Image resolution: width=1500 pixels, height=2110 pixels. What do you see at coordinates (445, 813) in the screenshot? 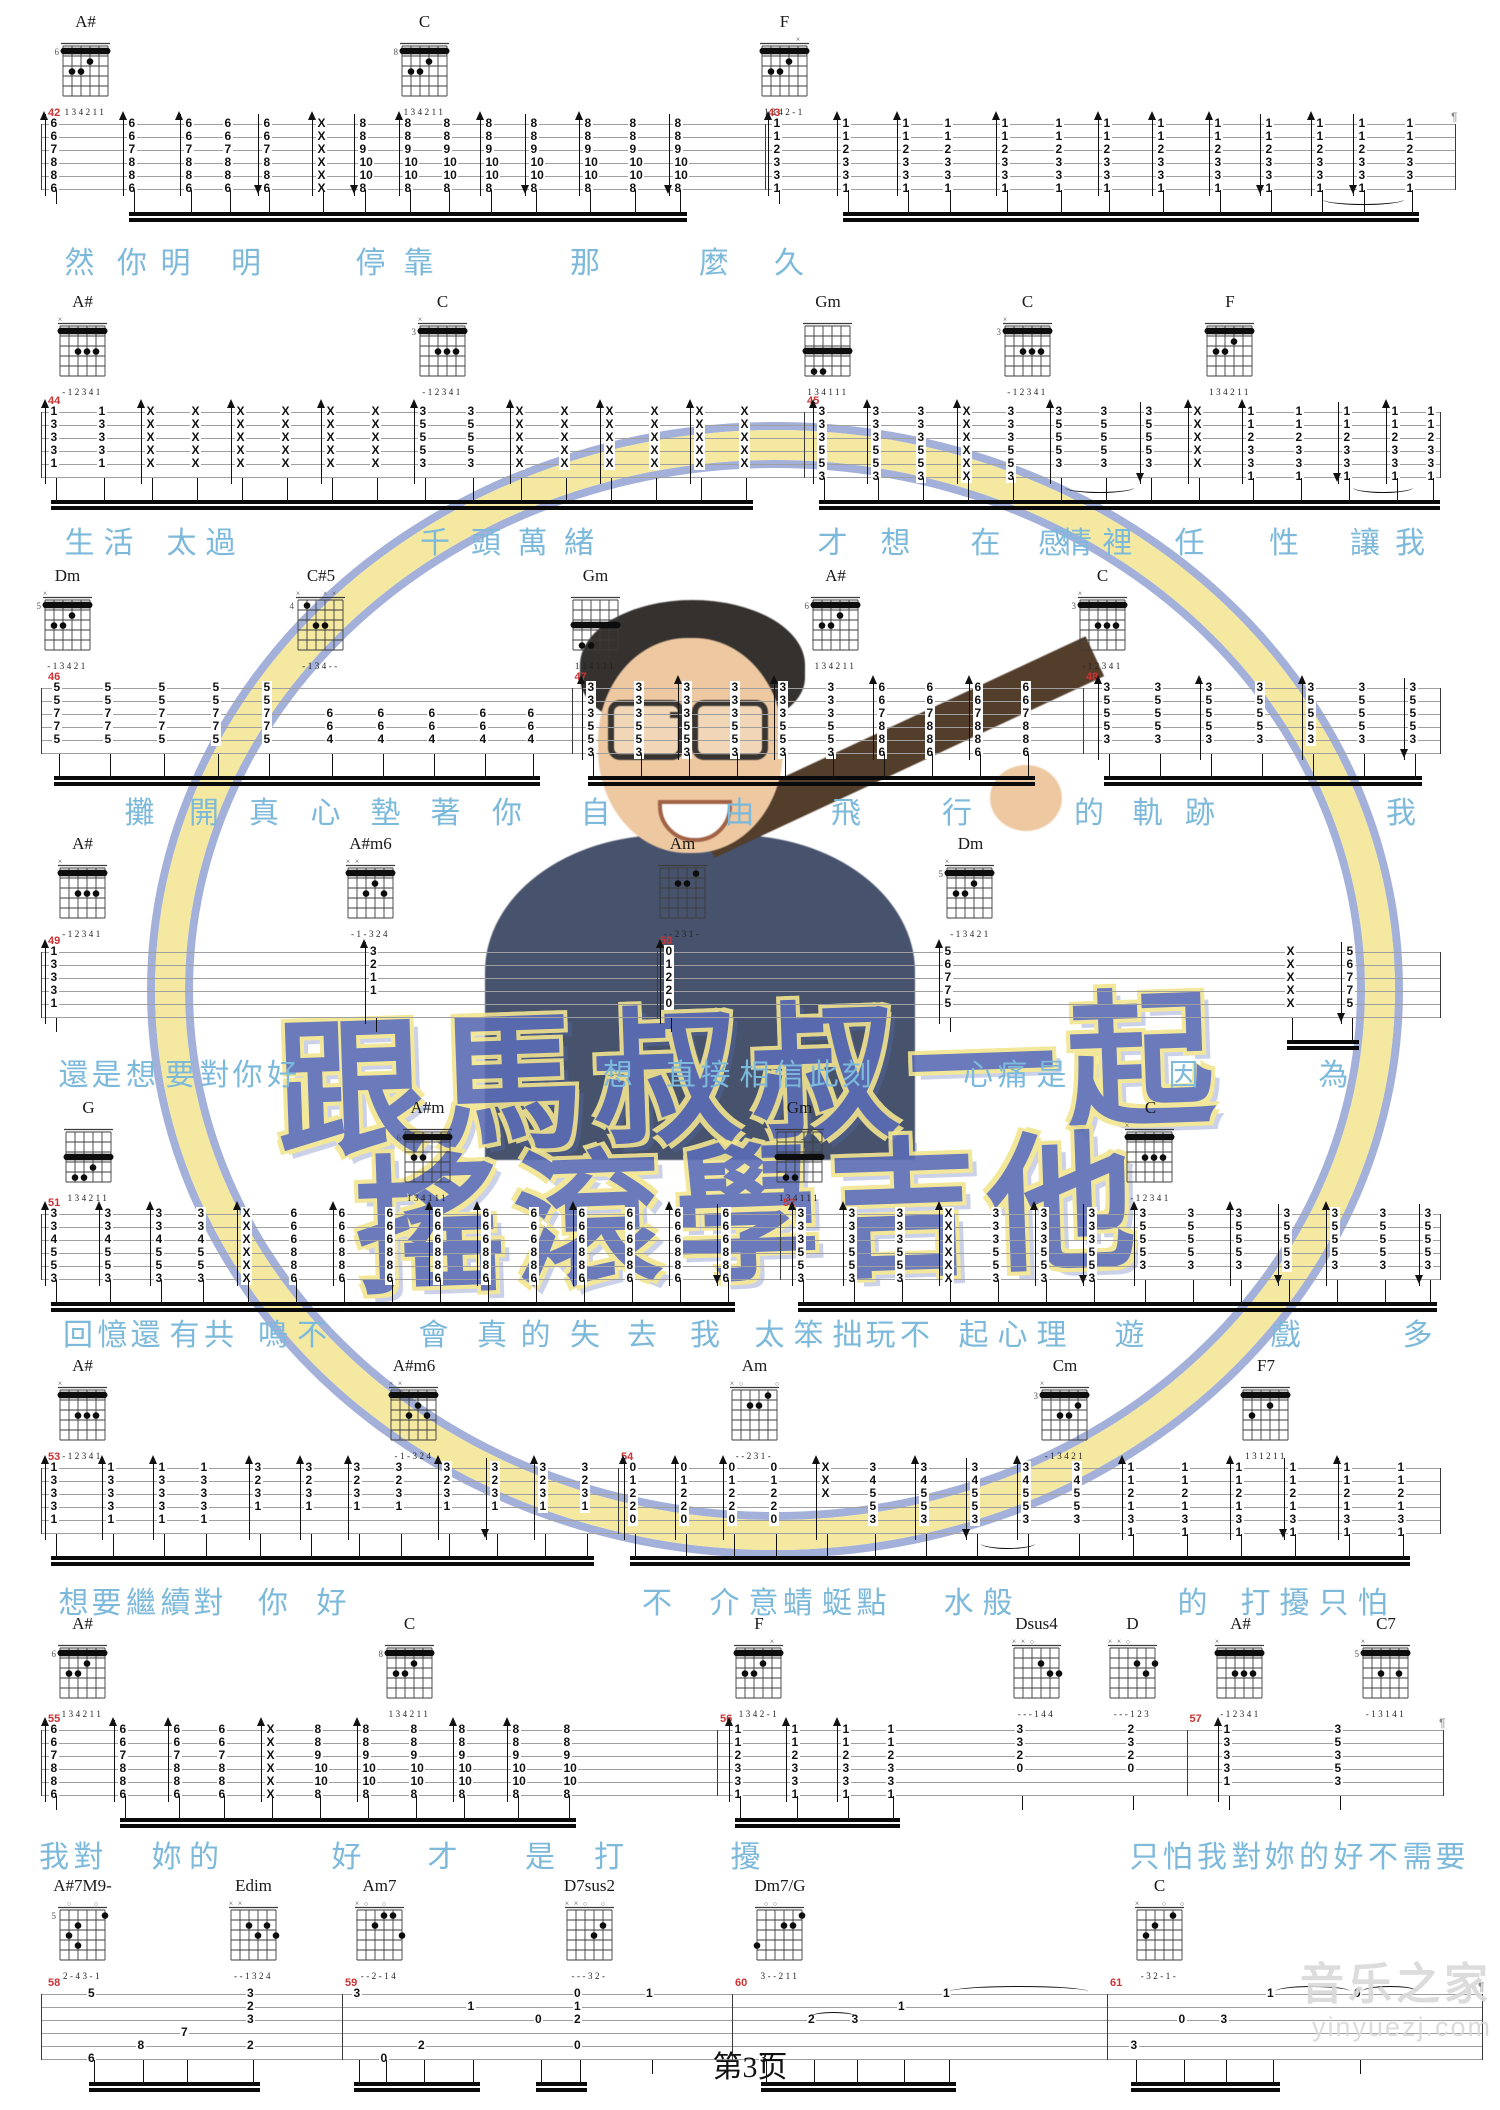
I see `lyric-char: 著` at bounding box center [445, 813].